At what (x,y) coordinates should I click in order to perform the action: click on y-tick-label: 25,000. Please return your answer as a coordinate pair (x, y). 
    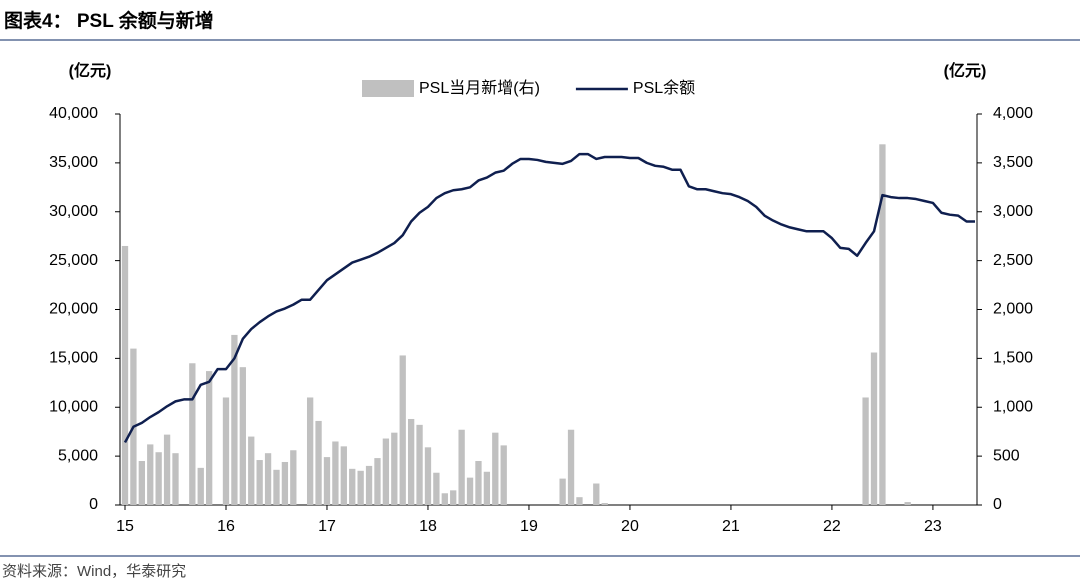
    Looking at the image, I should click on (73, 260).